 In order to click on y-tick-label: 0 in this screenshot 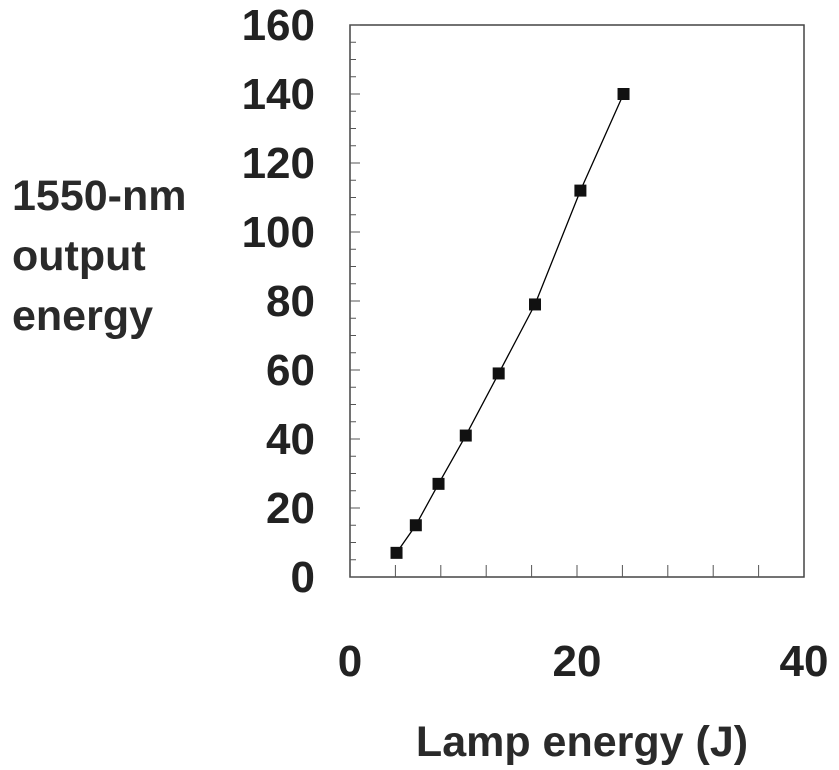, I will do `click(303, 577)`.